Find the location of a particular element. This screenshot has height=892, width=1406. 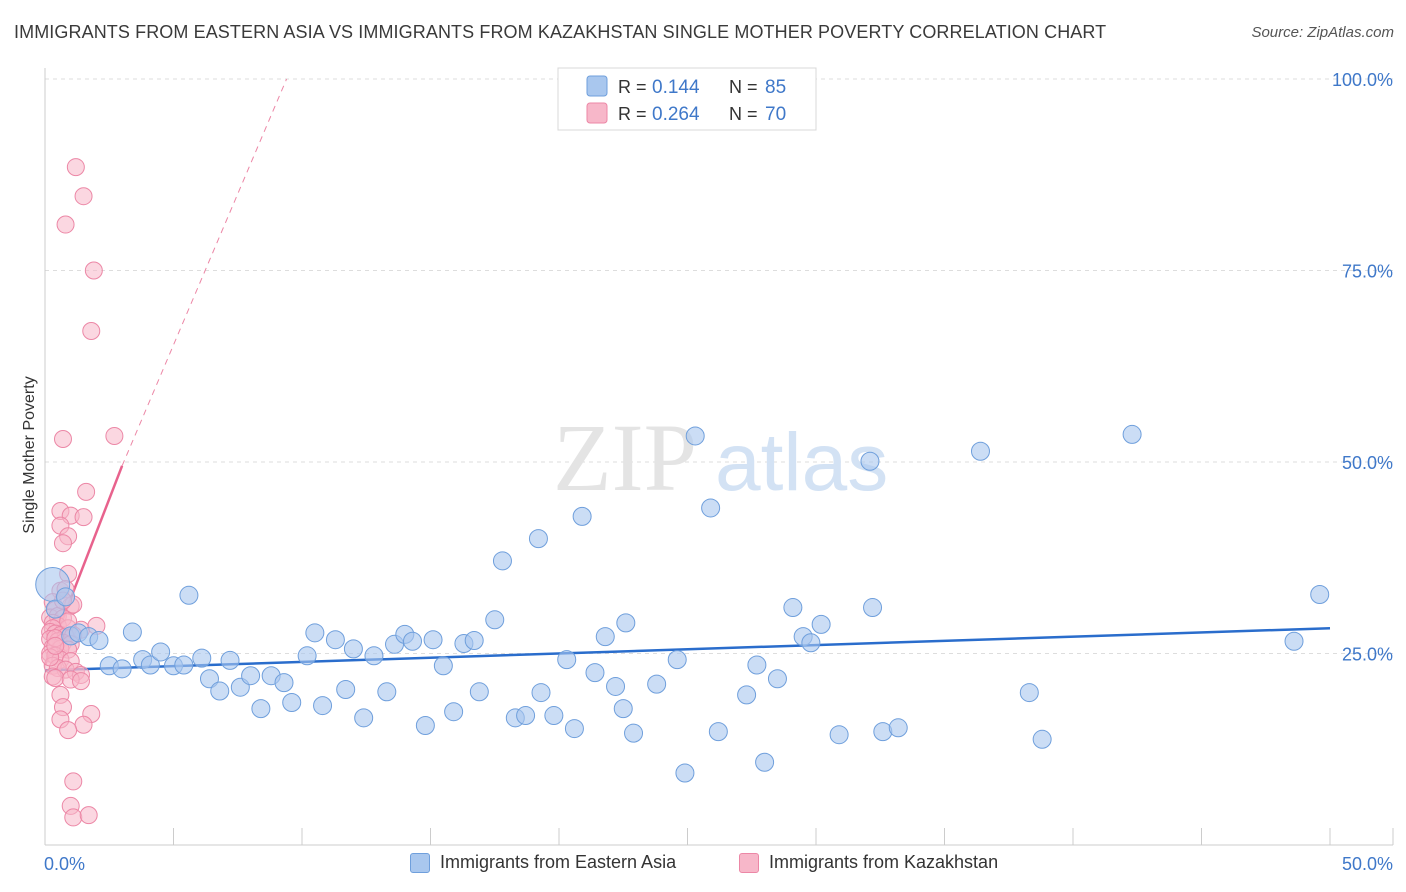

y-tick-label-50: 50.0% is located at coordinates (1367, 463).